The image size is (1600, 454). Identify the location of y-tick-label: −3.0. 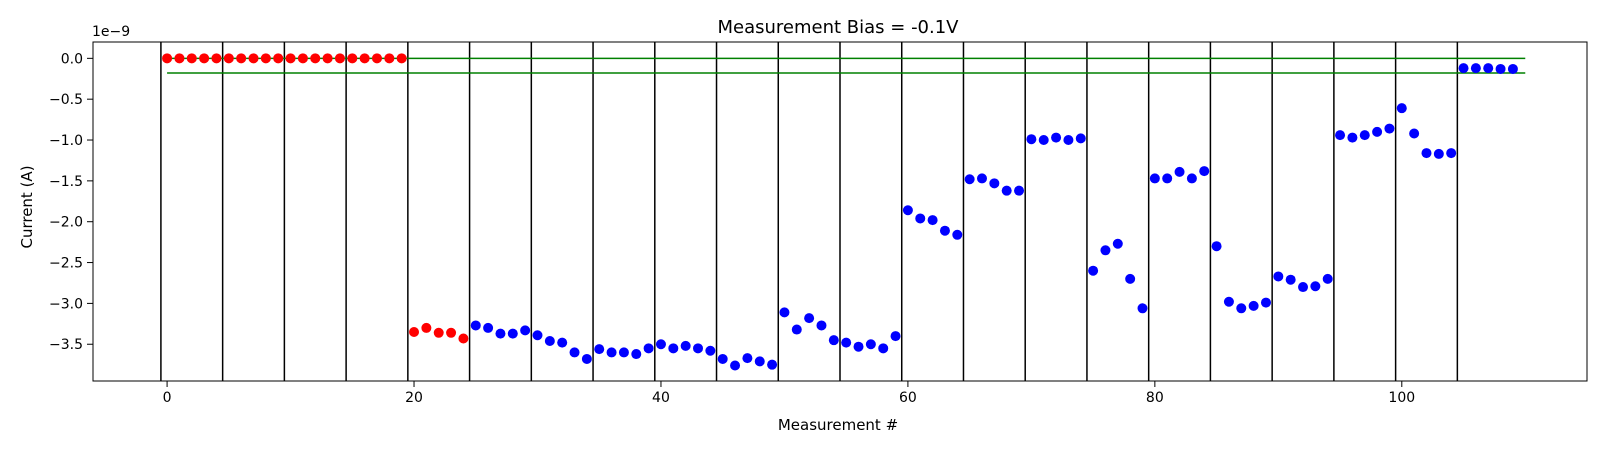
(66, 304).